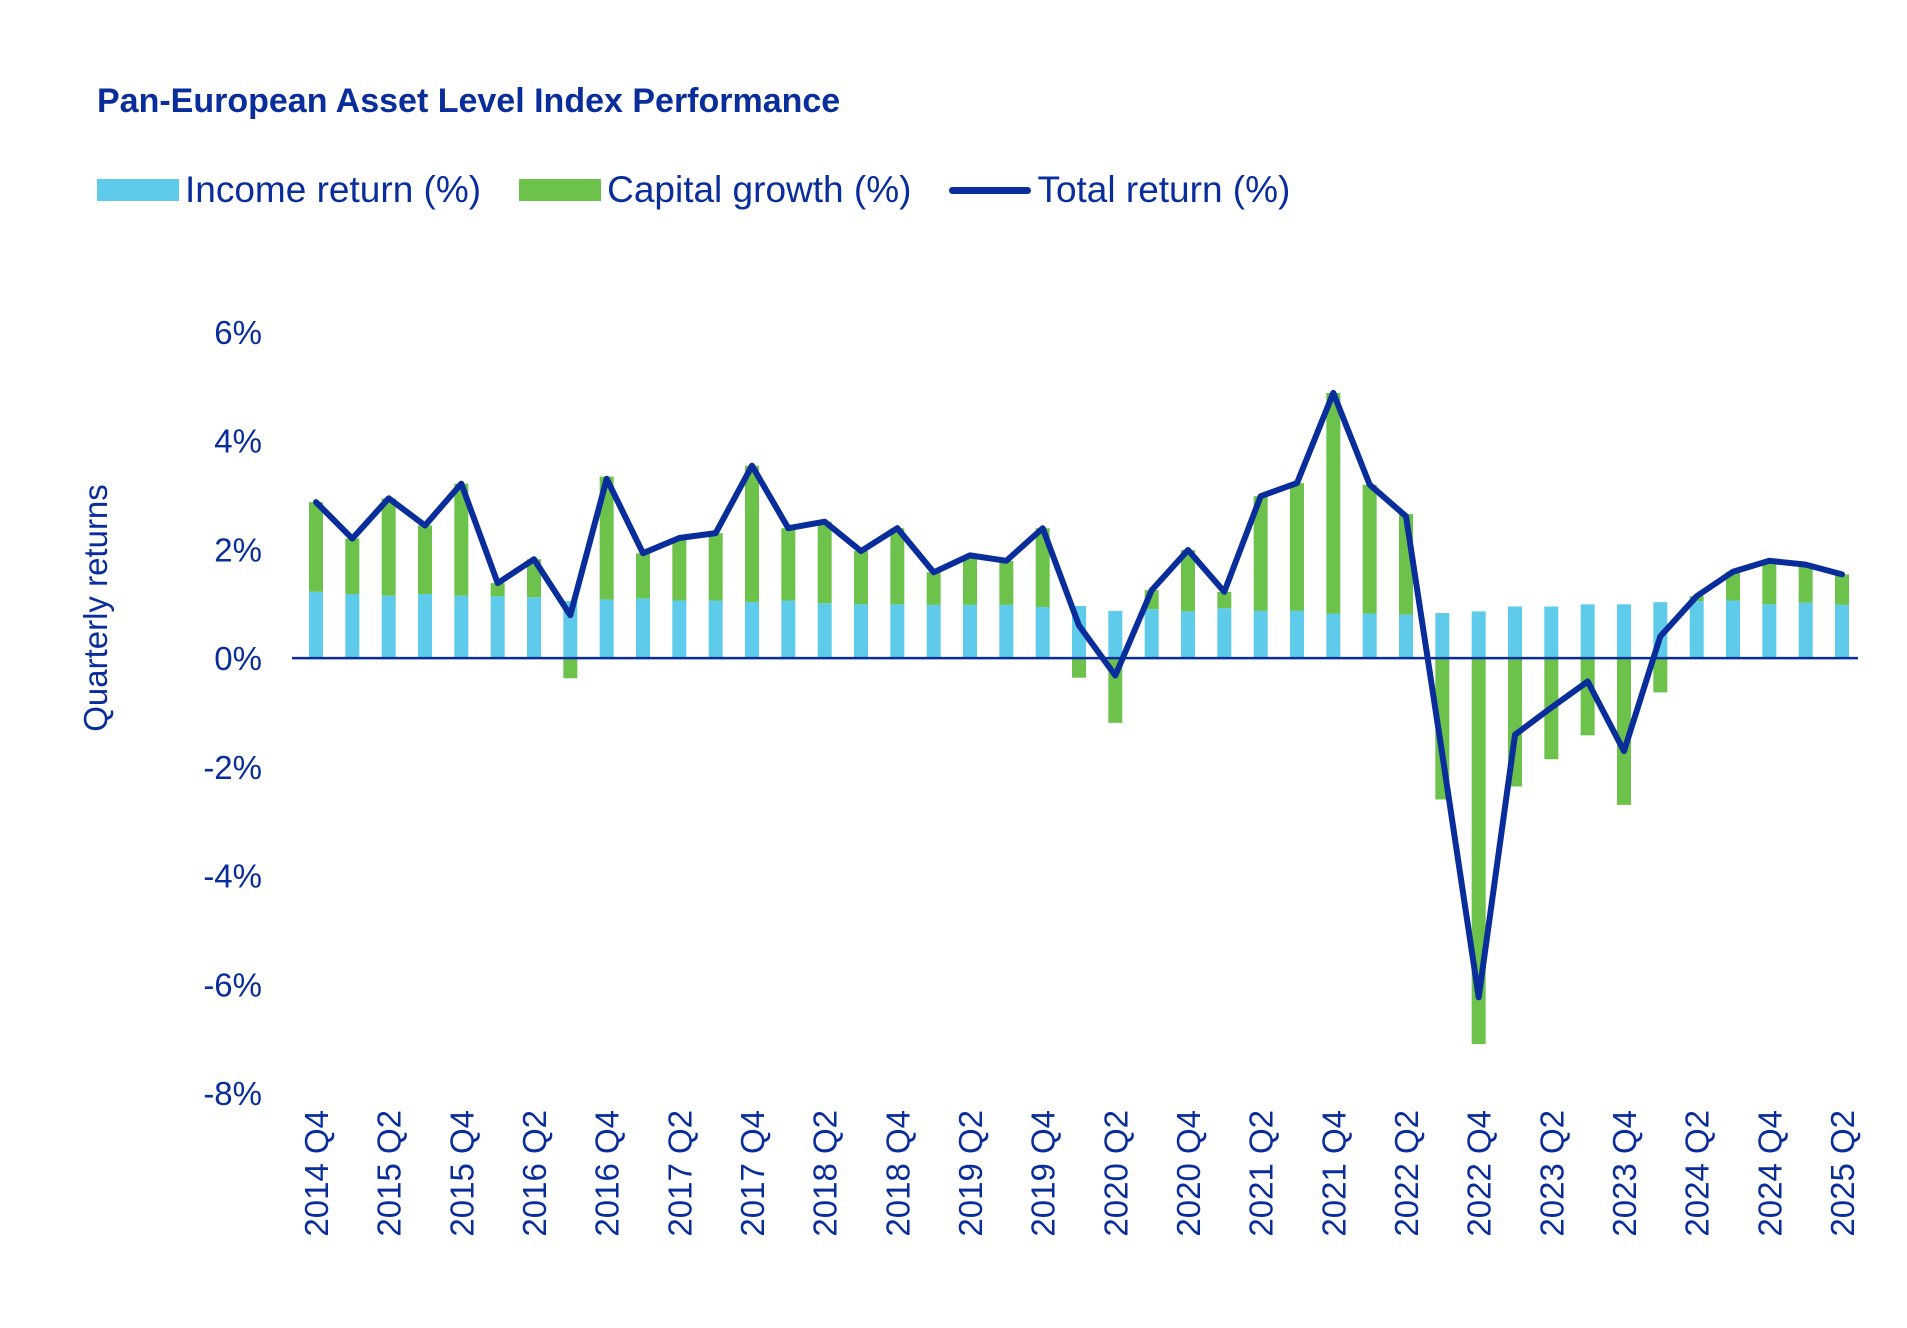 Image resolution: width=1907 pixels, height=1328 pixels. Describe the element at coordinates (316, 1173) in the screenshot. I see `x-tick-label: 2014 Q4` at that location.